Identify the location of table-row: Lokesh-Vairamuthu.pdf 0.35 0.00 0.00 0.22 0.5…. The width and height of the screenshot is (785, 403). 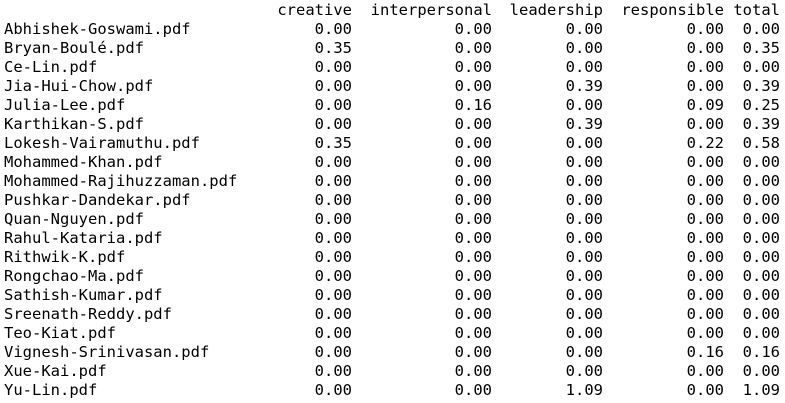
(392, 143).